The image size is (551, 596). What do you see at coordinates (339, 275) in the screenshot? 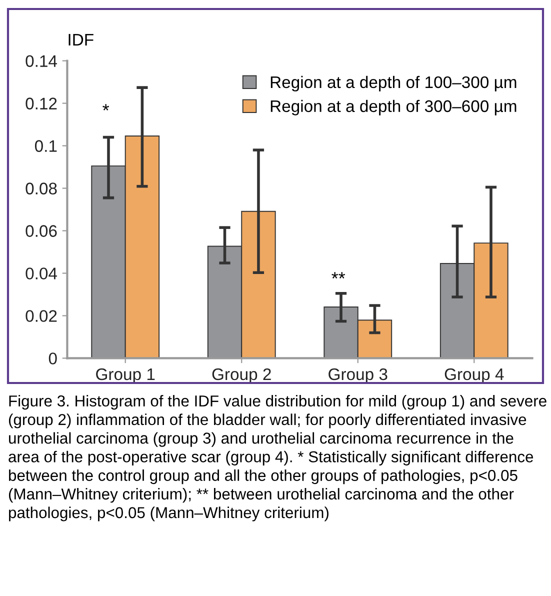
I see `annotation: **` at bounding box center [339, 275].